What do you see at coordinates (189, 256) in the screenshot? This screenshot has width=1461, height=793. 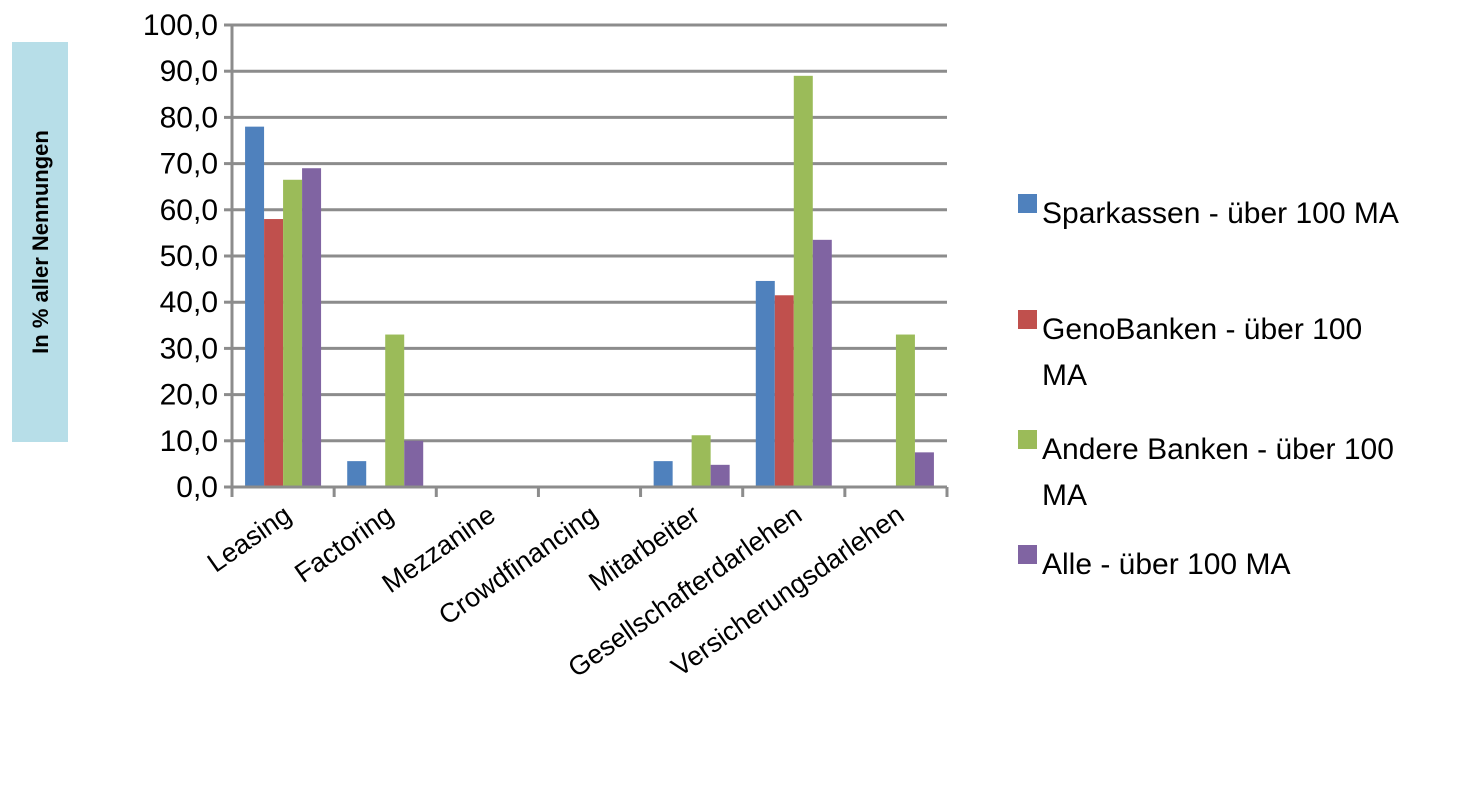 I see `y-tick-label: 50,0` at bounding box center [189, 256].